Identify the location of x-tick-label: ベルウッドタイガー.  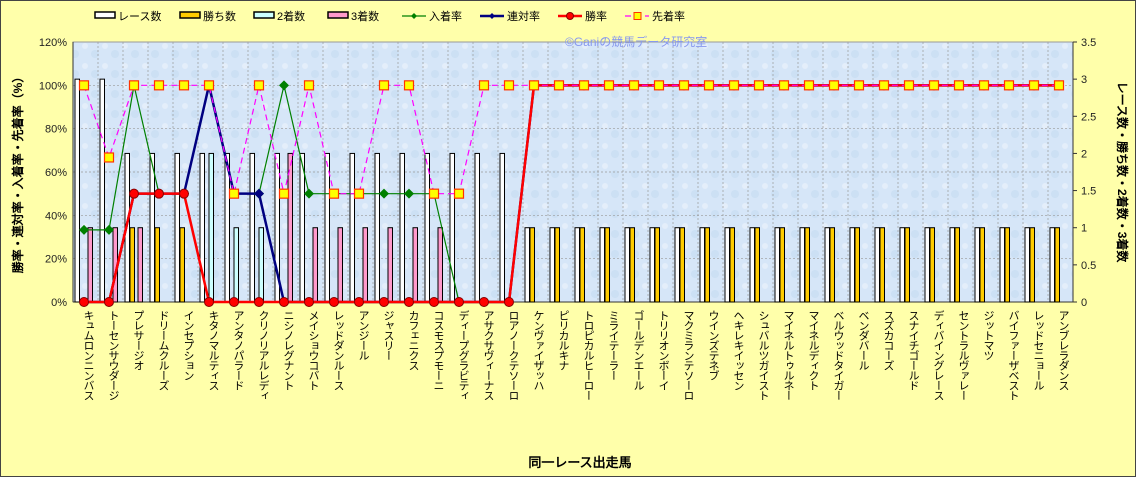
(838, 355).